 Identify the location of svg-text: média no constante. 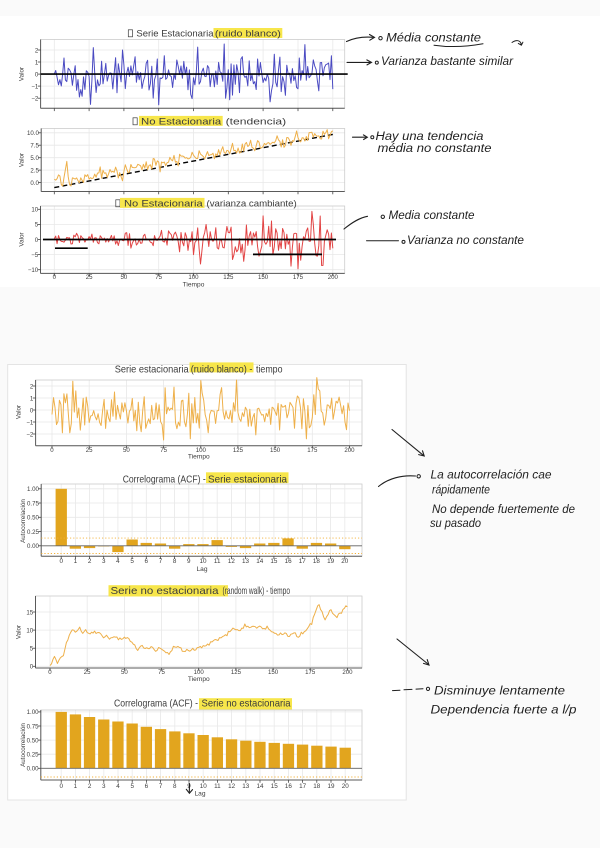
(435, 148).